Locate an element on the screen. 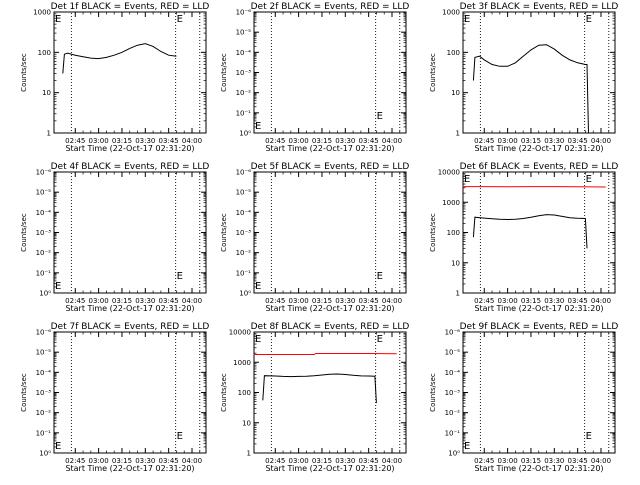 The width and height of the screenshot is (640, 485). panel-title: Det 6f BLACK = Events, RED = LLD is located at coordinates (539, 167).